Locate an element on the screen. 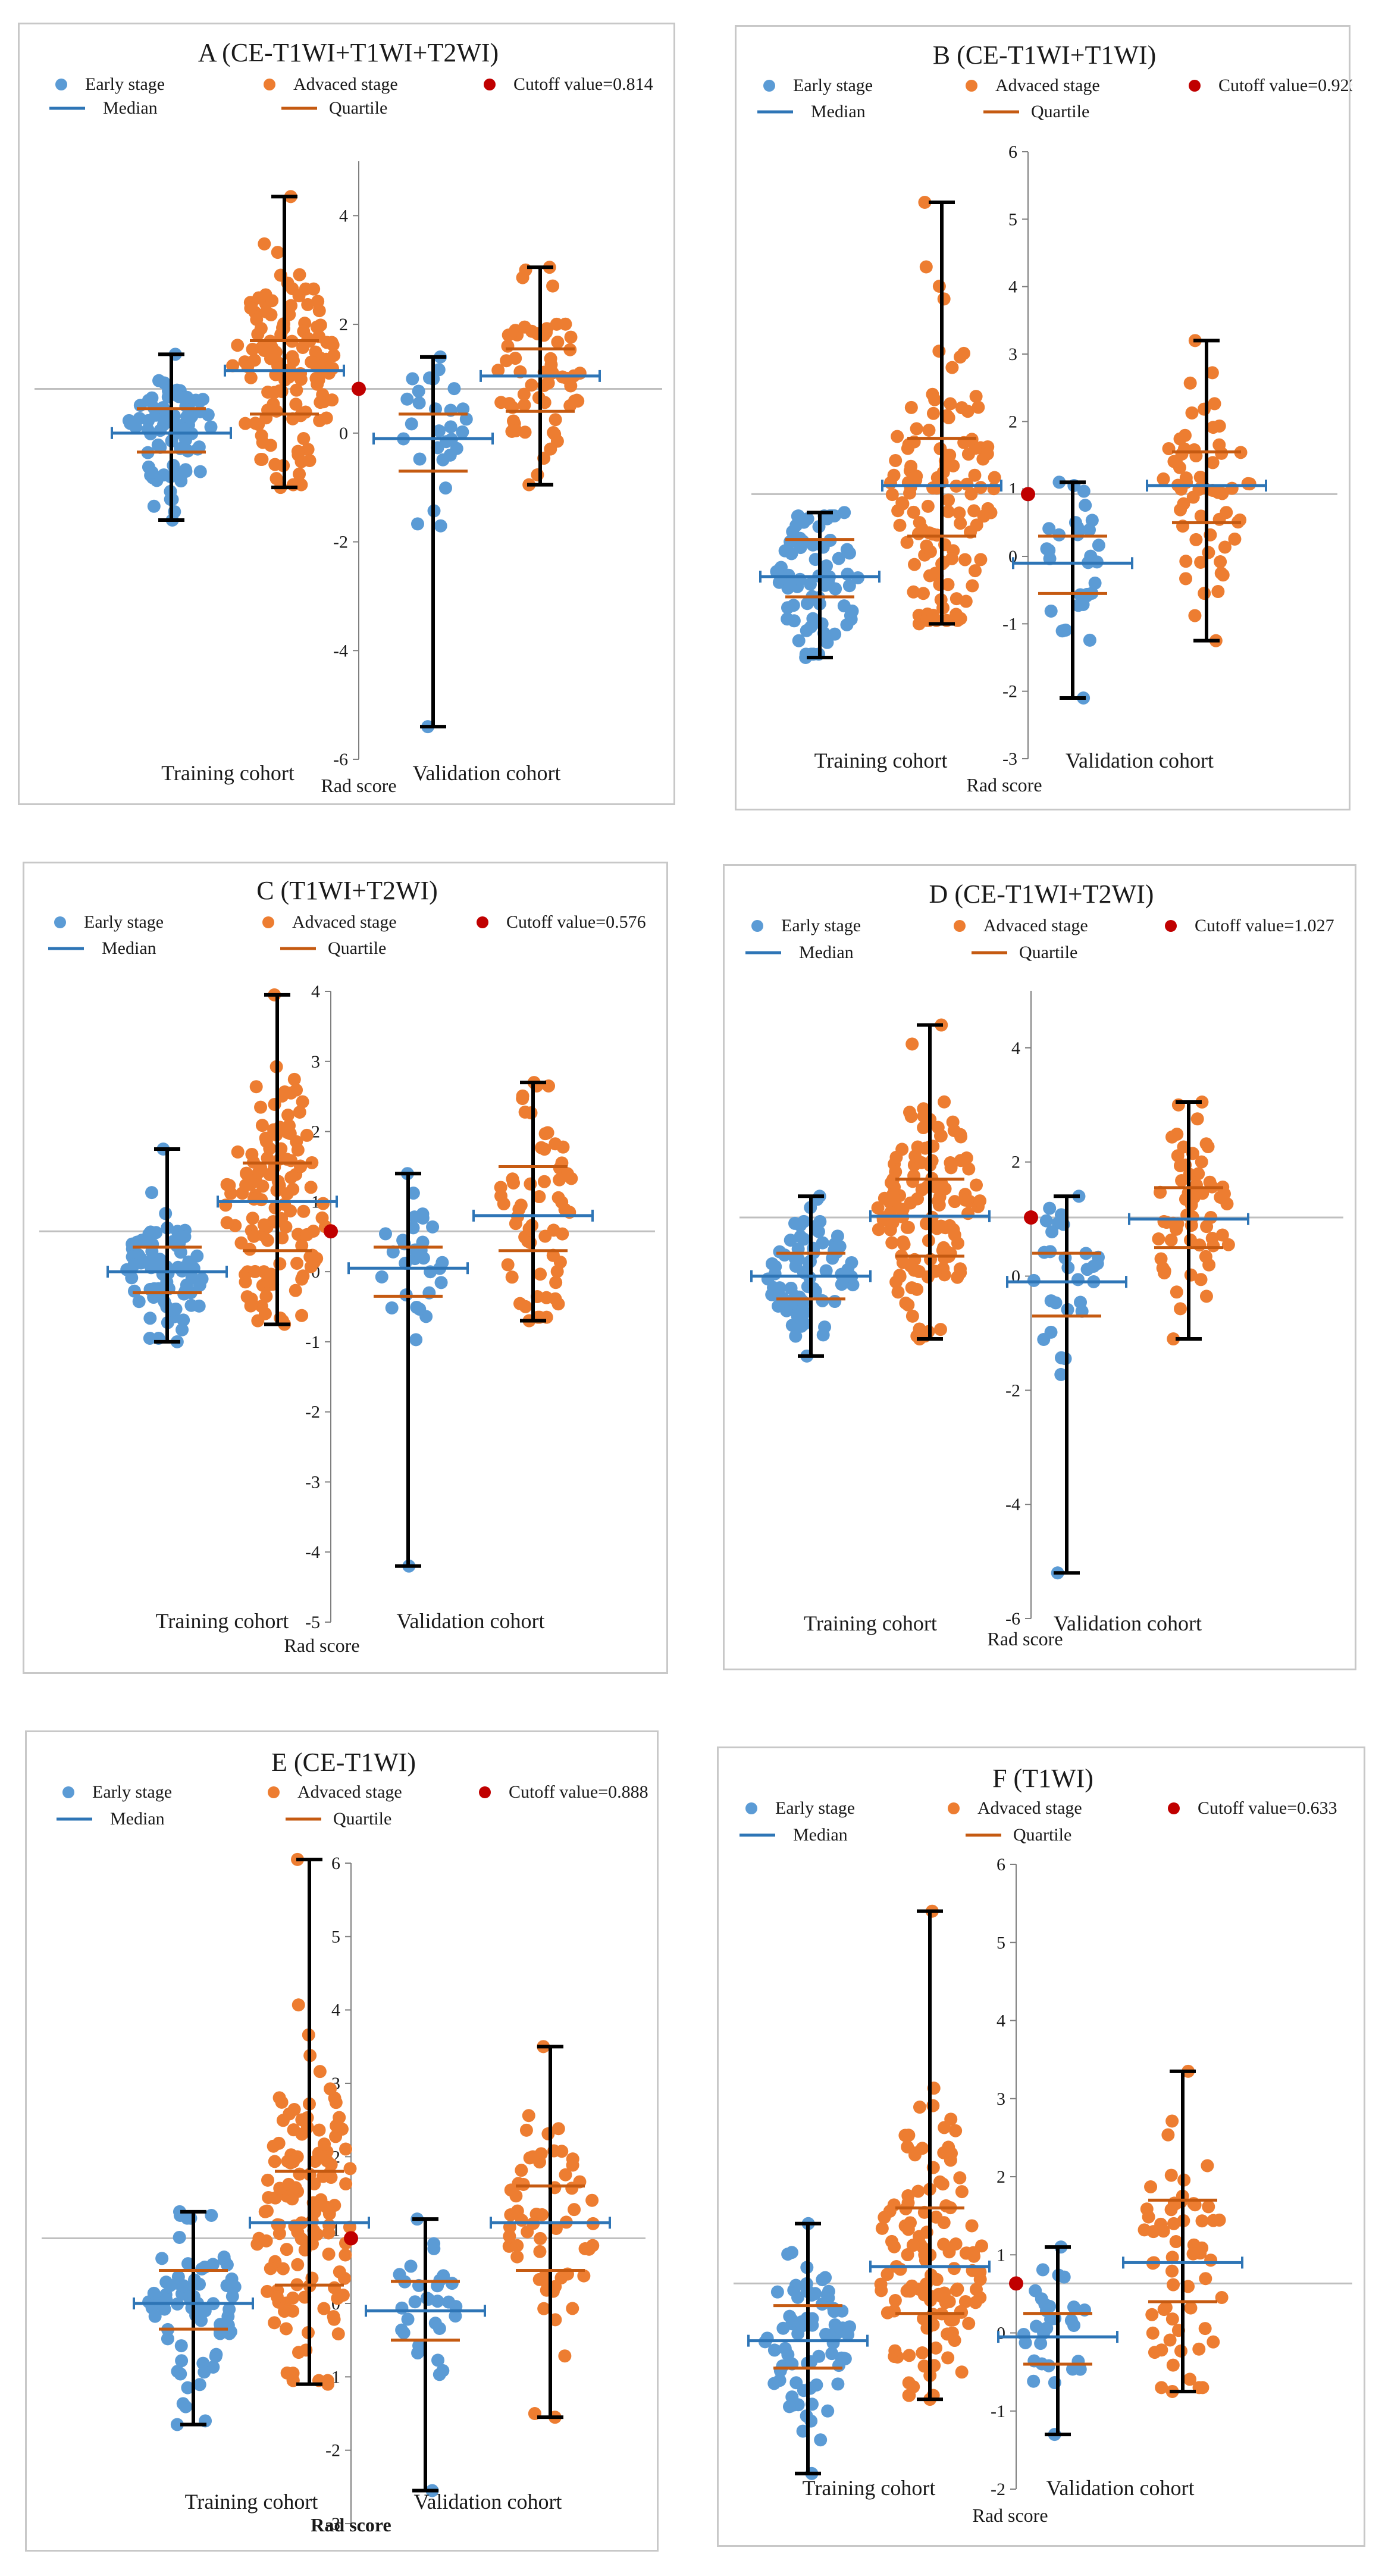 This screenshot has height=2576, width=1385. y-tick-label: 4 is located at coordinates (343, 216).